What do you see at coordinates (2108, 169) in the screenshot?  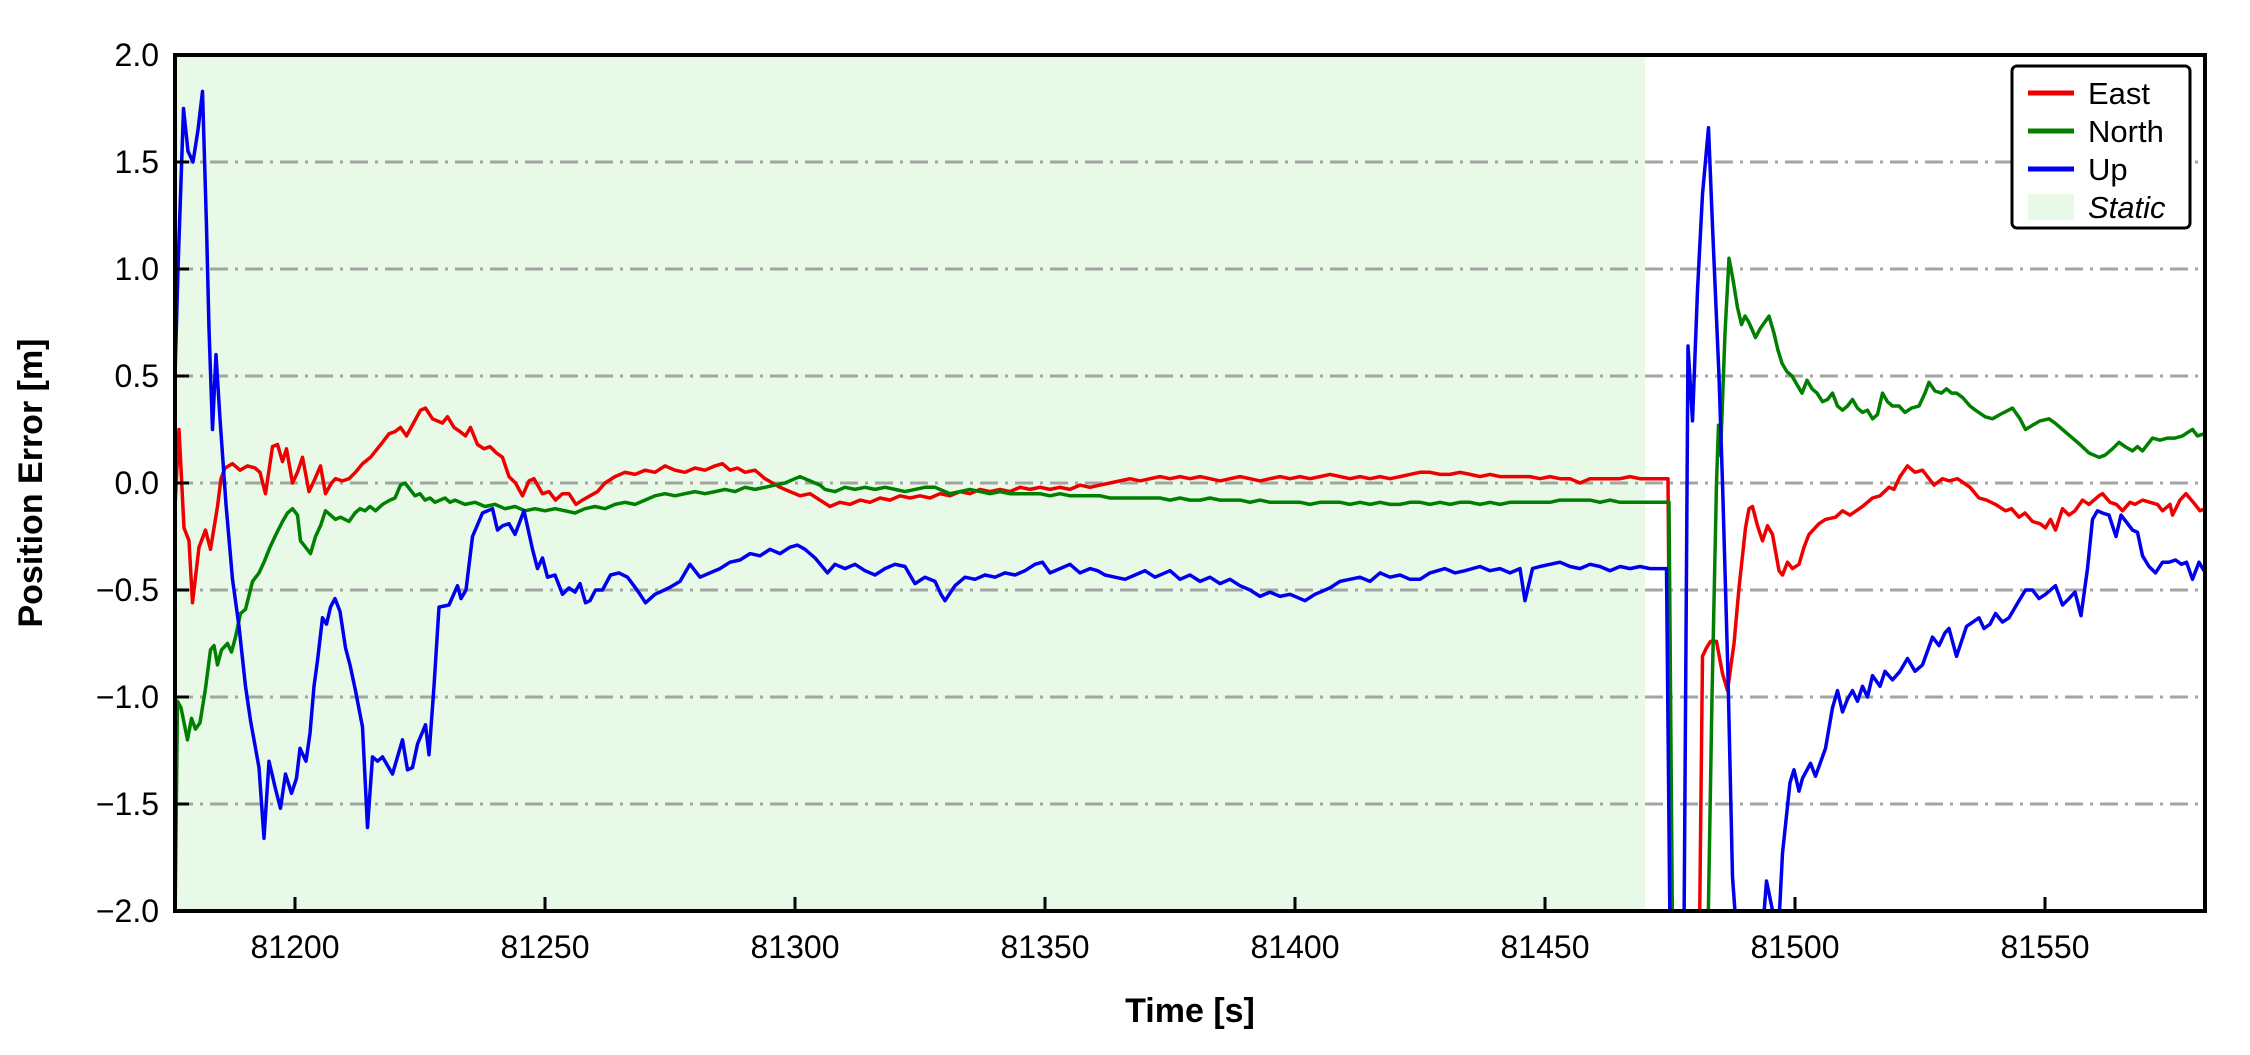 I see `legend-label-up: Up` at bounding box center [2108, 169].